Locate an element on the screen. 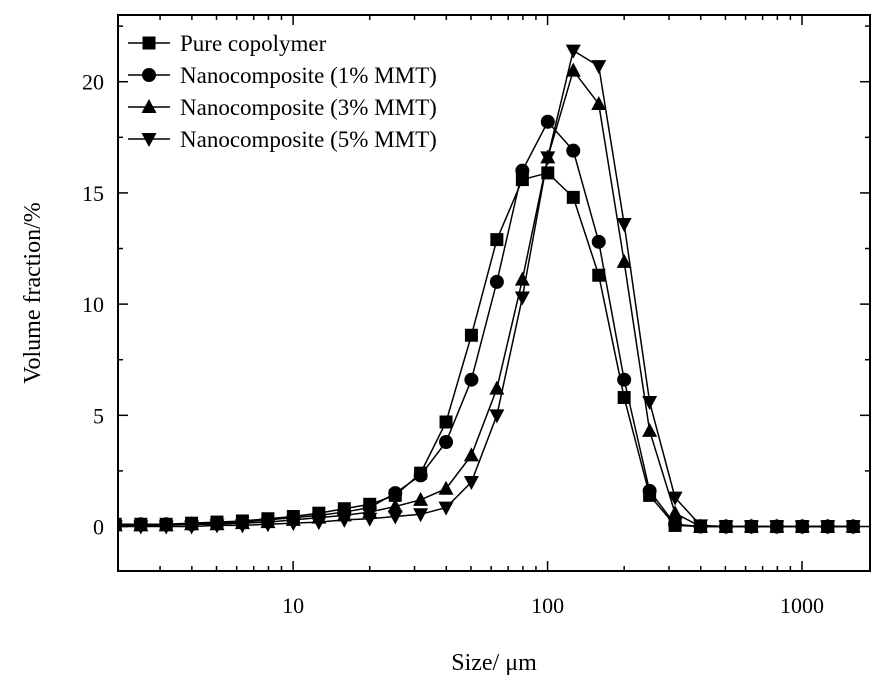 Image resolution: width=892 pixels, height=698 pixels. y-tick-label: 5 is located at coordinates (98, 415).